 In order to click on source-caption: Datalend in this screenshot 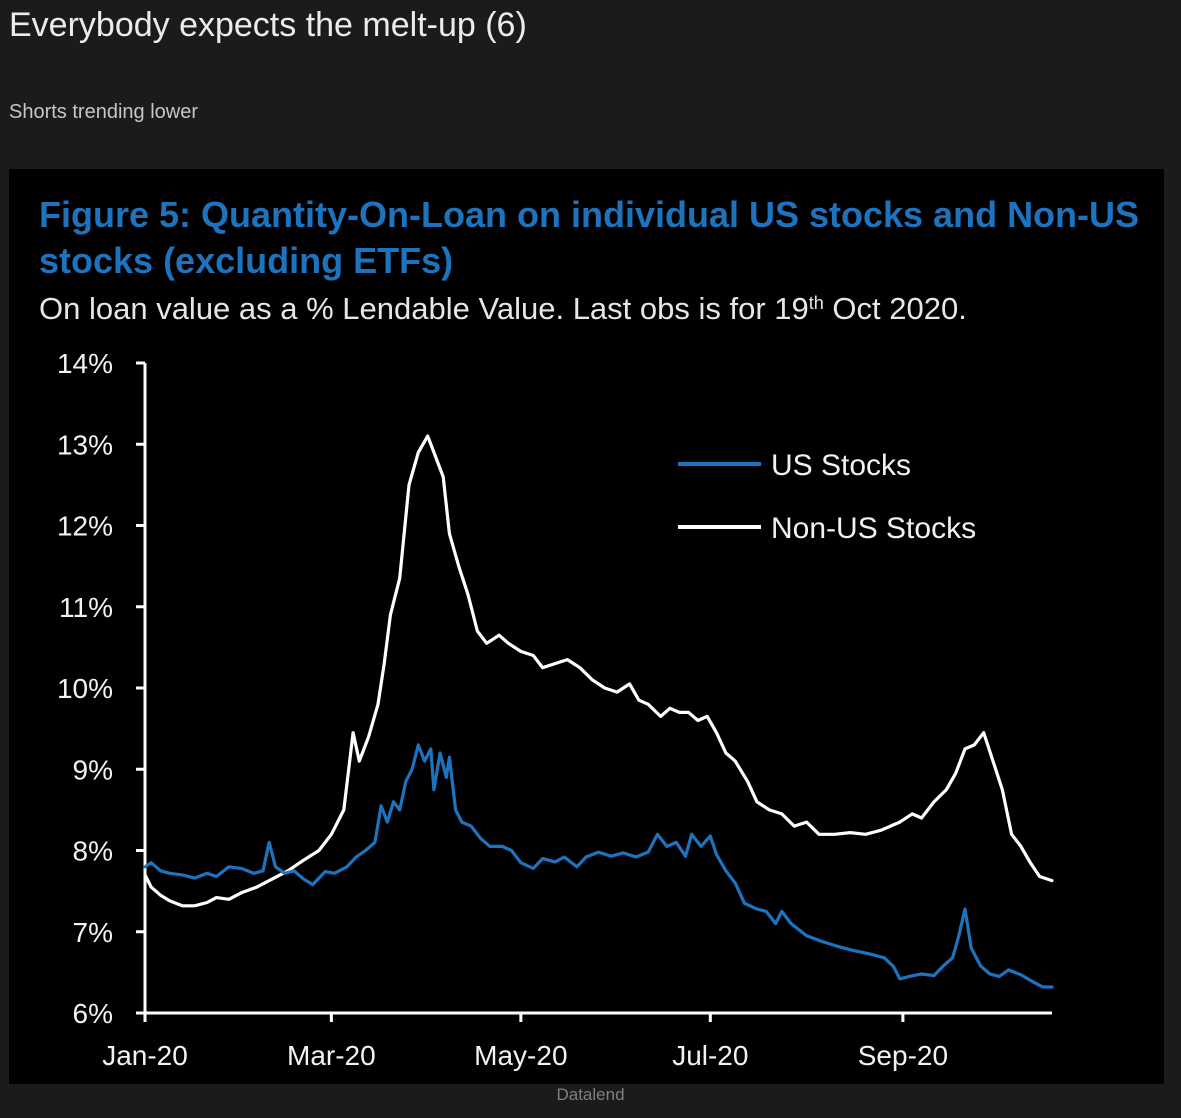, I will do `click(590, 1094)`.